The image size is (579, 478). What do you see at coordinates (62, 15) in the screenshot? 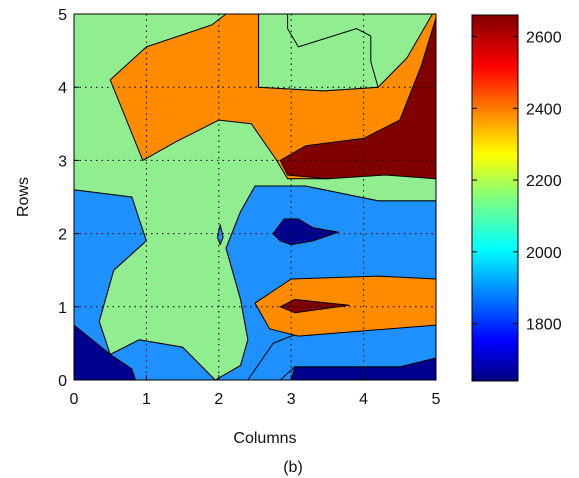
I see `y-tick-label-5: 5` at bounding box center [62, 15].